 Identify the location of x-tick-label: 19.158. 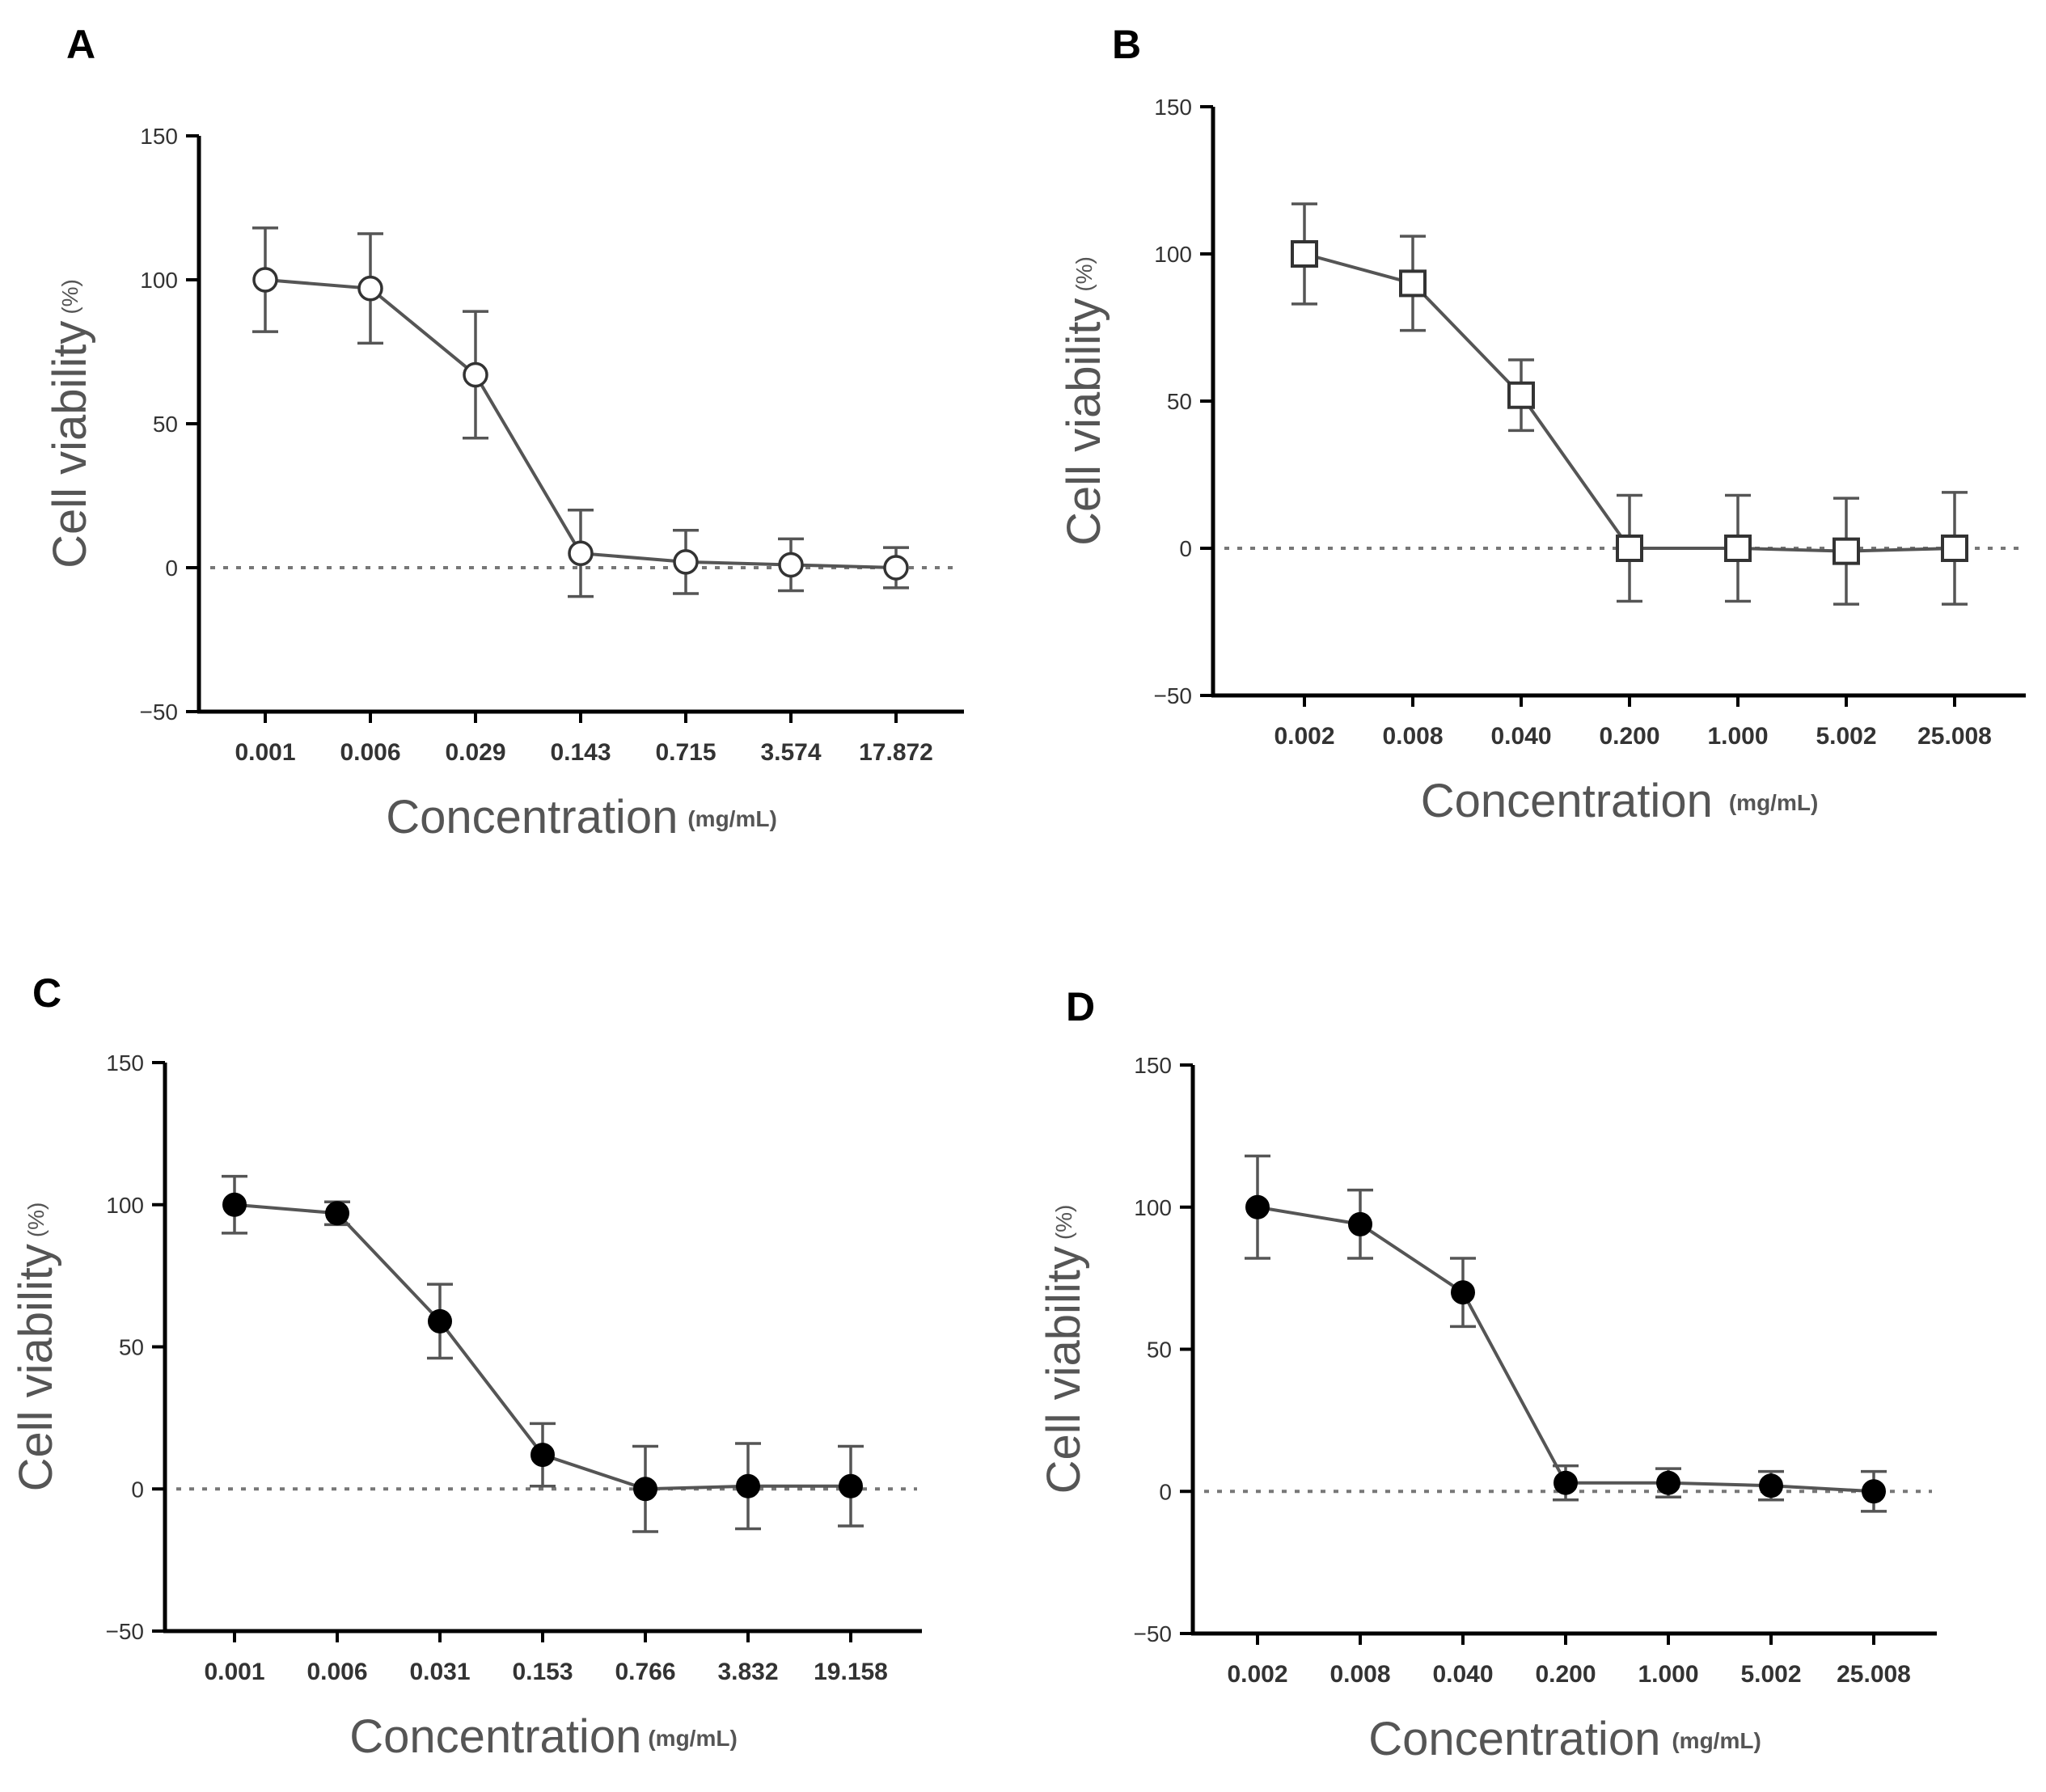
(851, 1672).